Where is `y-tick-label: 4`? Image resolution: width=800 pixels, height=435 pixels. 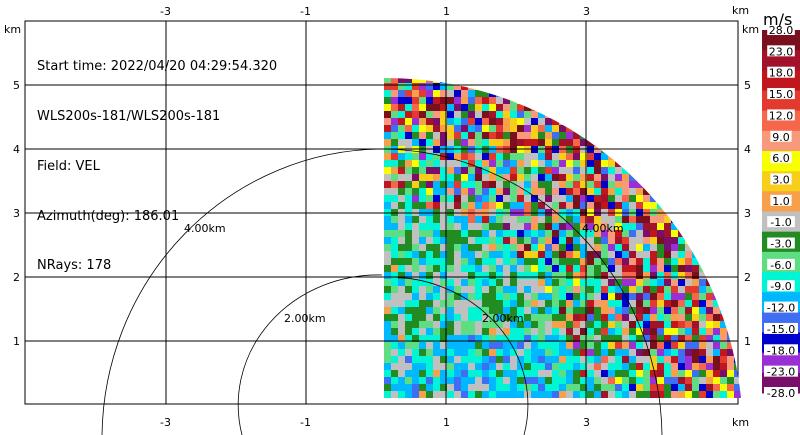 y-tick-label: 4 is located at coordinates (16, 149).